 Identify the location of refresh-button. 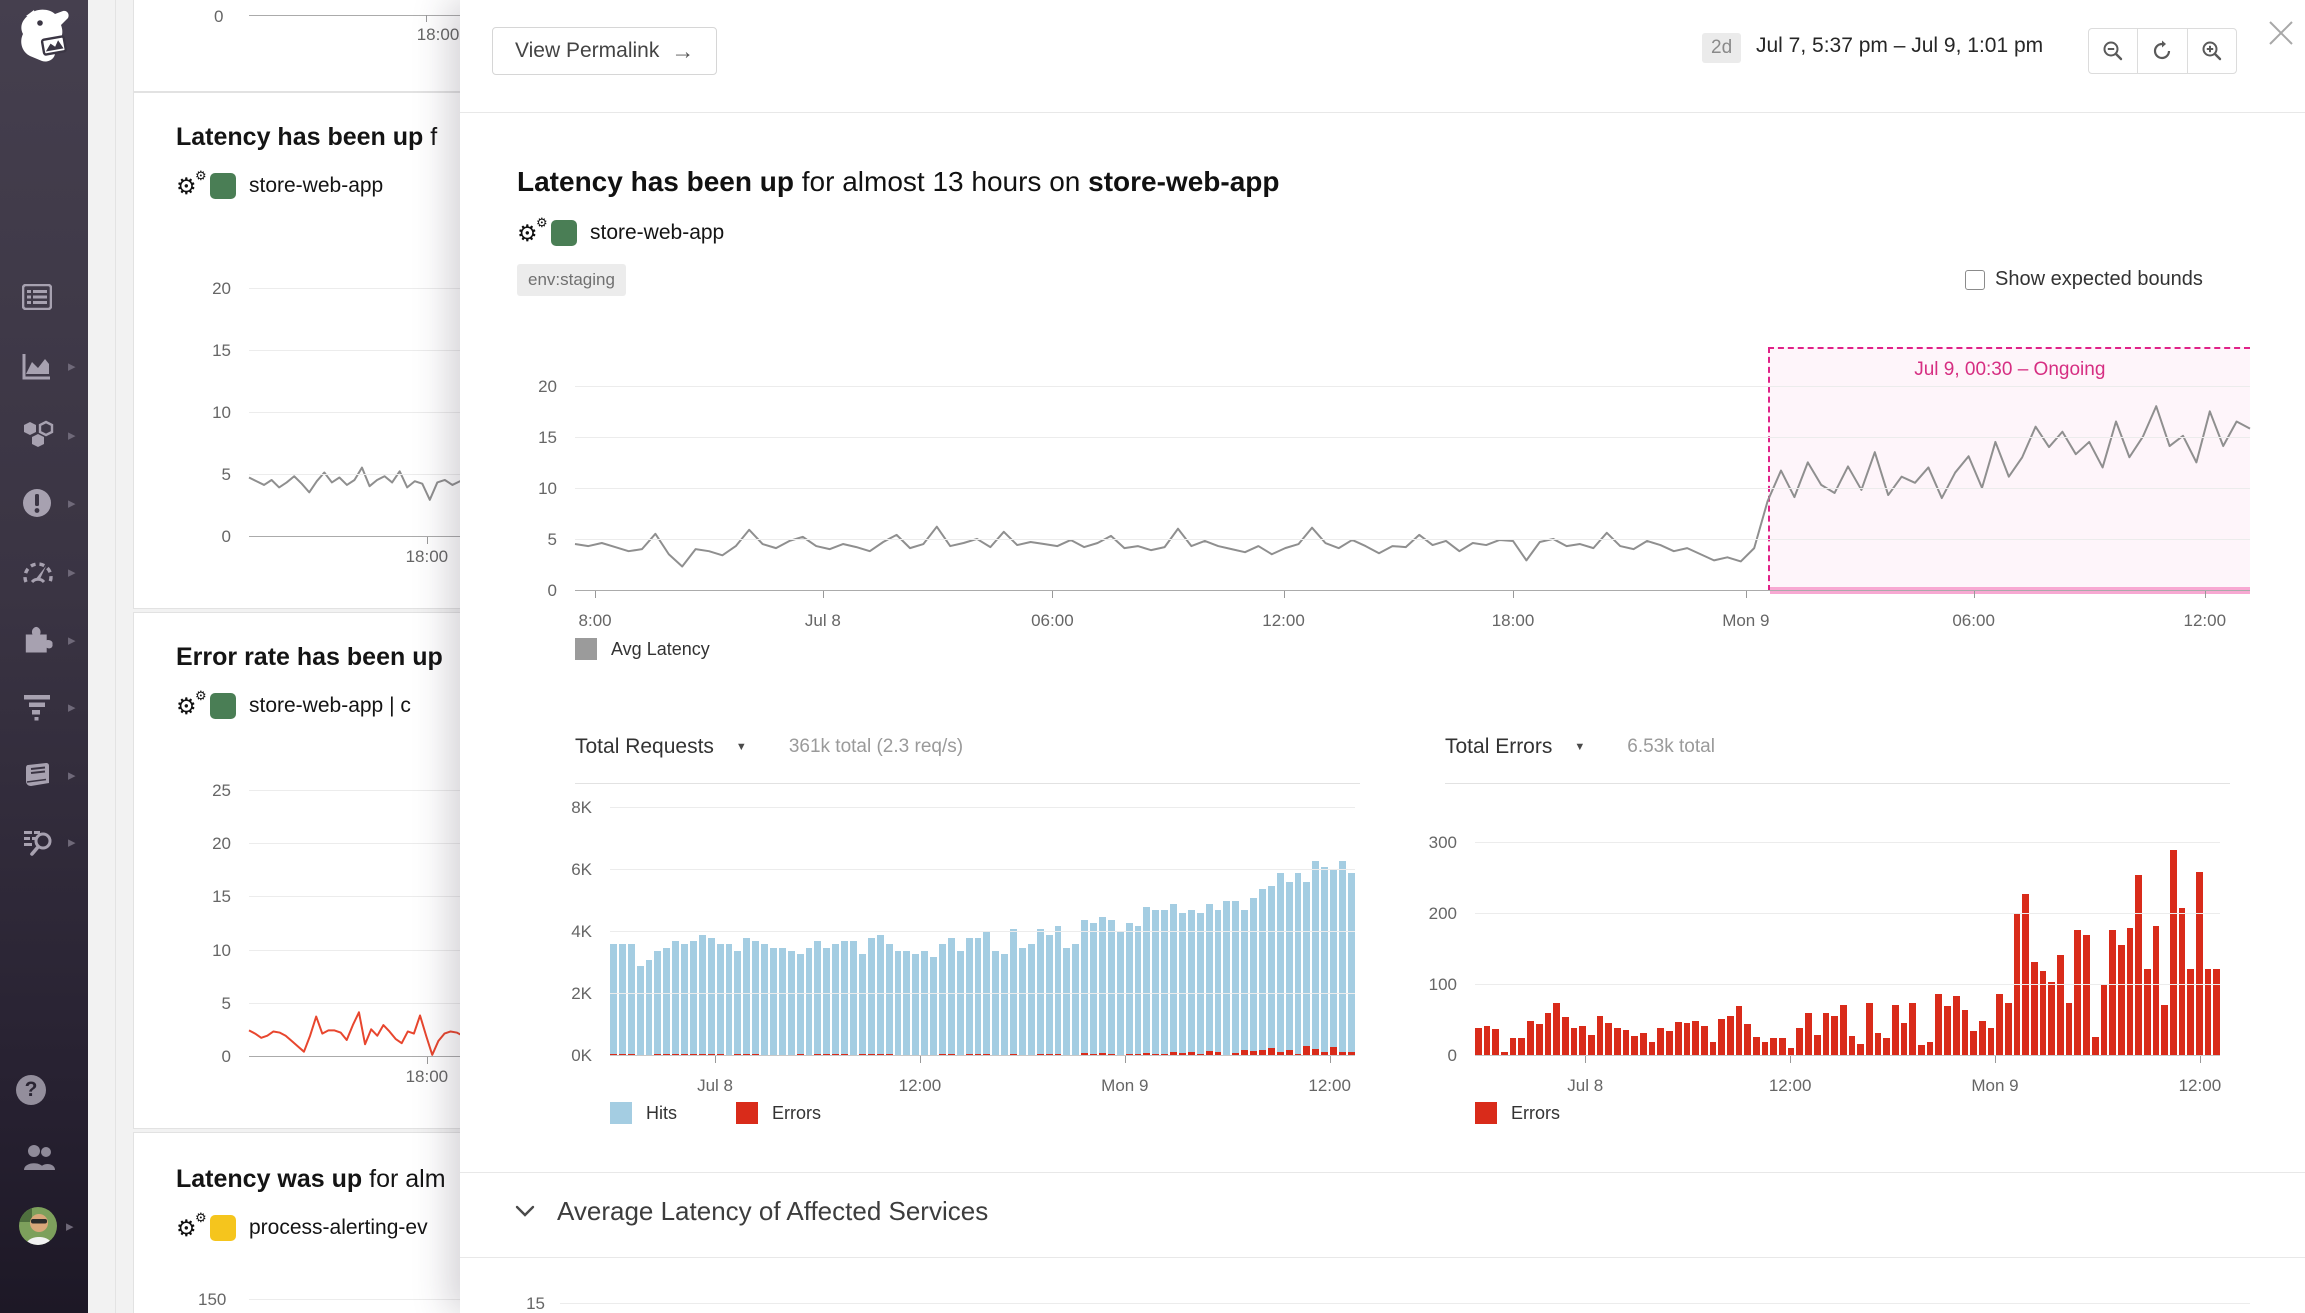
(2161, 51).